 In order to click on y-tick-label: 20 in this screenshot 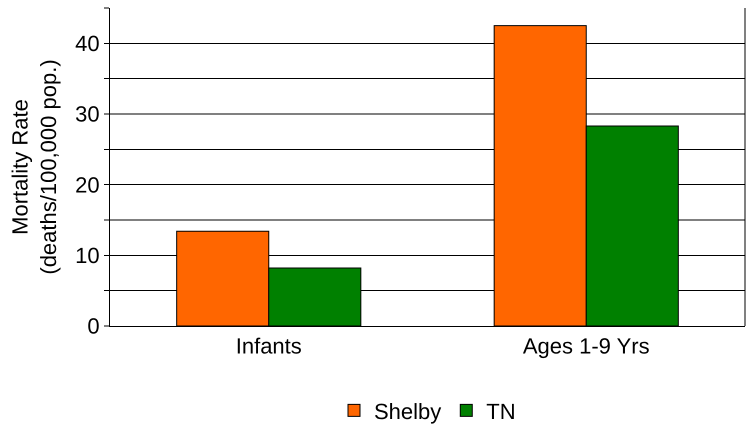, I will do `click(87, 185)`.